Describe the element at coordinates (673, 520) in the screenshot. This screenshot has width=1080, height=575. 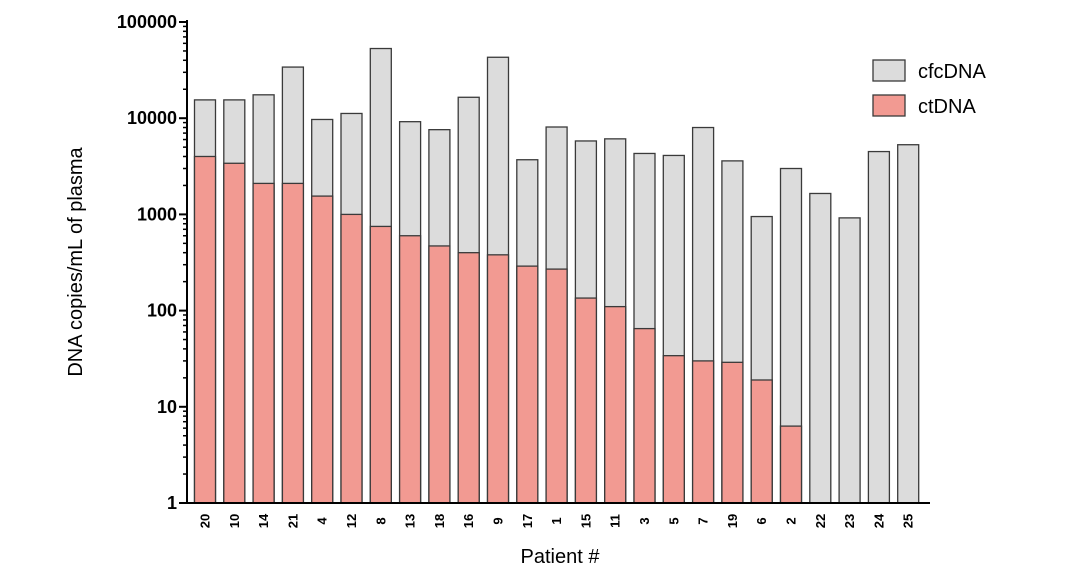
I see `x-tick-label: 5` at that location.